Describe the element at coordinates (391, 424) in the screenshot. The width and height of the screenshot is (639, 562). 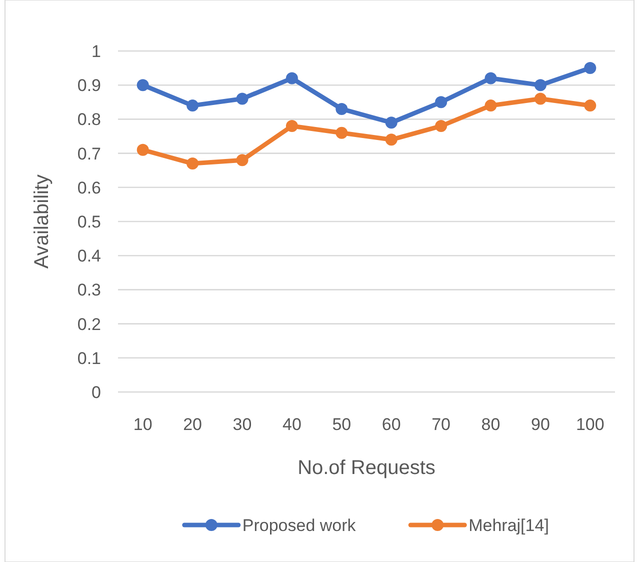
I see `x-tick-label: 60` at that location.